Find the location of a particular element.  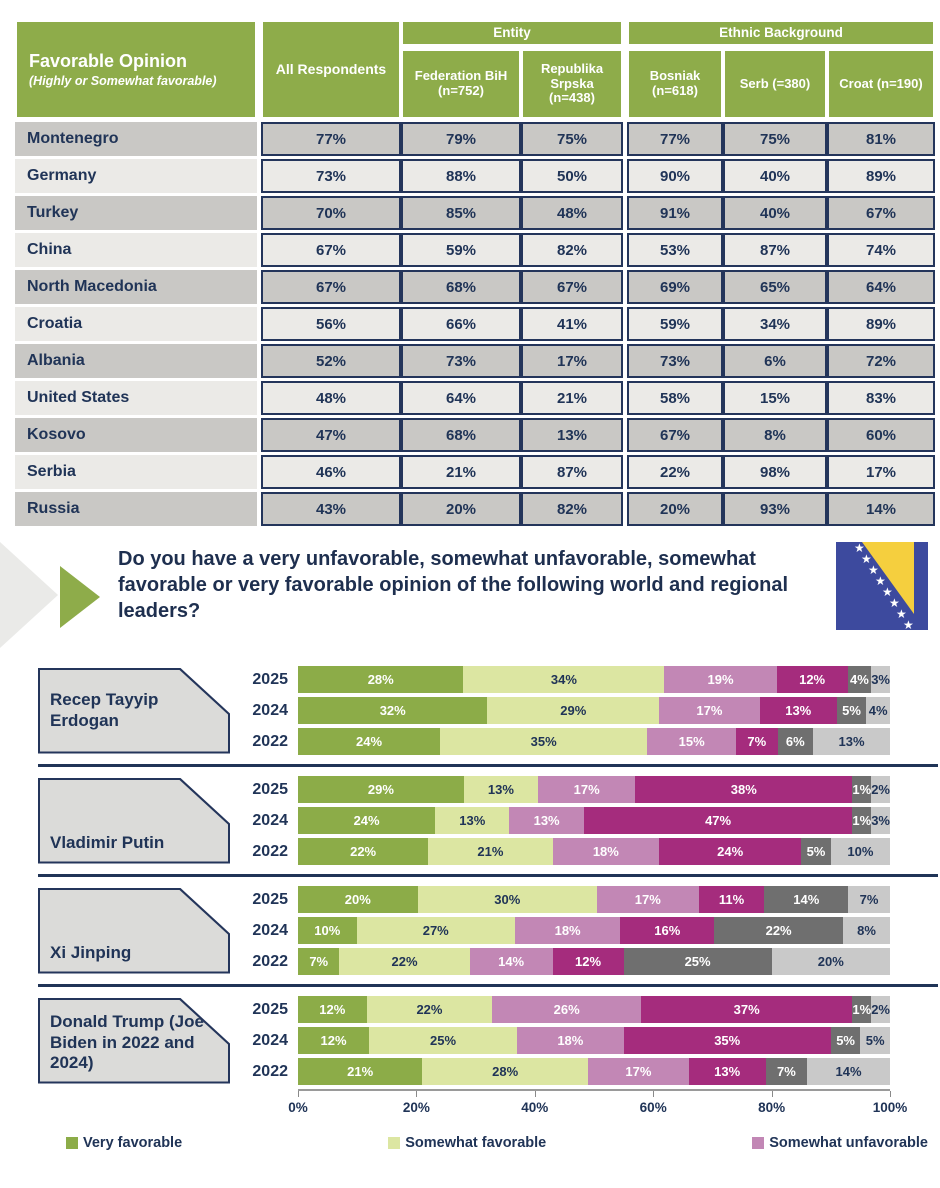

green-arrow-icon is located at coordinates (80, 597).